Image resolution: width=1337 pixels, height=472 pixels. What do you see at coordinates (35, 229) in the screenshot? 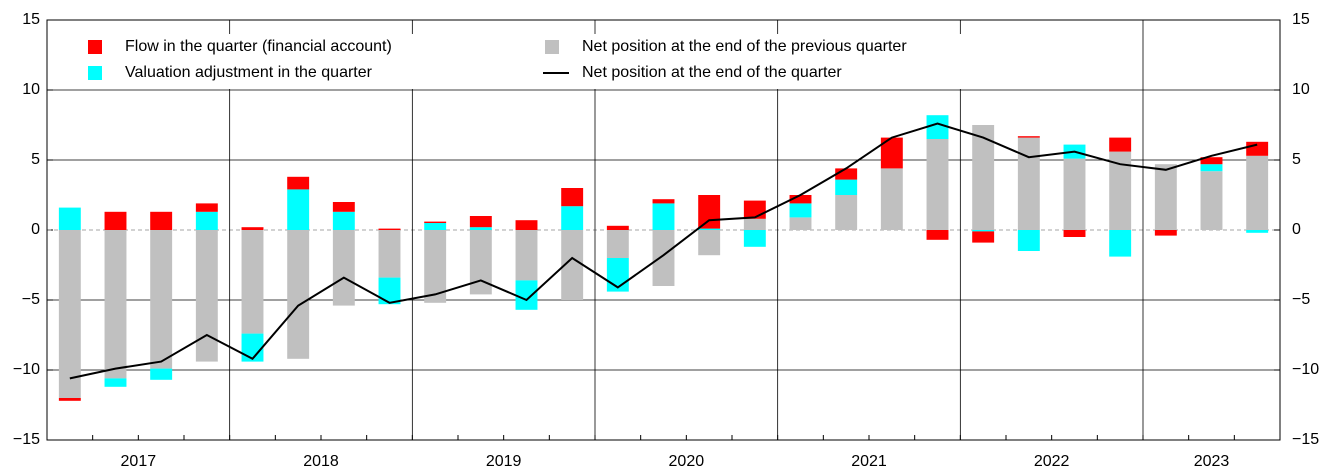
I see `y-tick-label: 0` at bounding box center [35, 229].